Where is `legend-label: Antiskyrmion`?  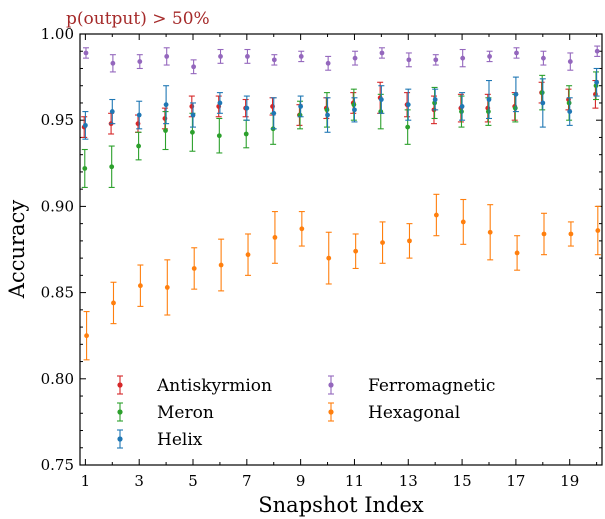
legend-label: Antiskyrmion is located at coordinates (214, 386).